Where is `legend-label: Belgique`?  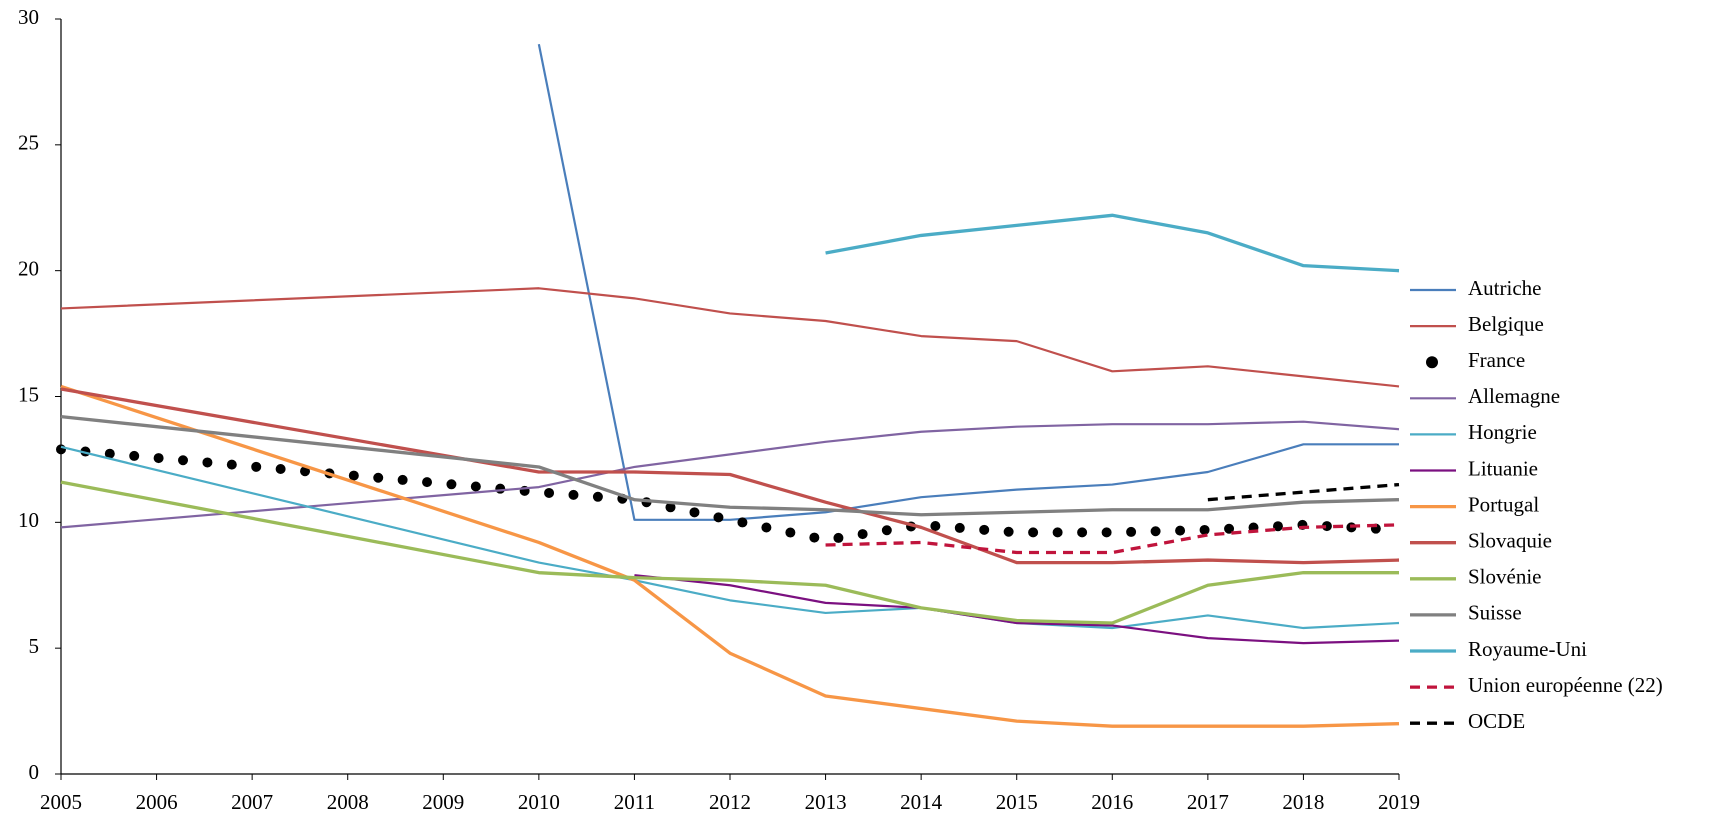
legend-label: Belgique is located at coordinates (1506, 324).